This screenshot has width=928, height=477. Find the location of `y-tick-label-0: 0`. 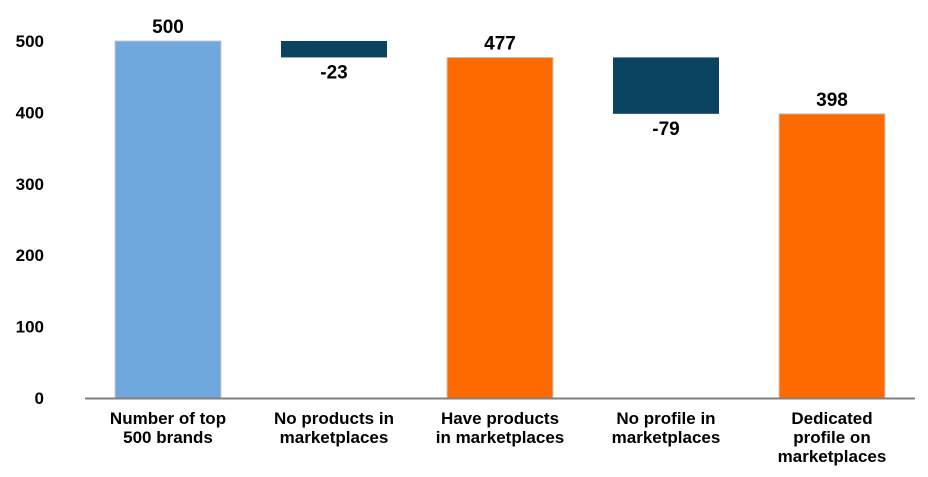

y-tick-label-0: 0 is located at coordinates (39, 398).